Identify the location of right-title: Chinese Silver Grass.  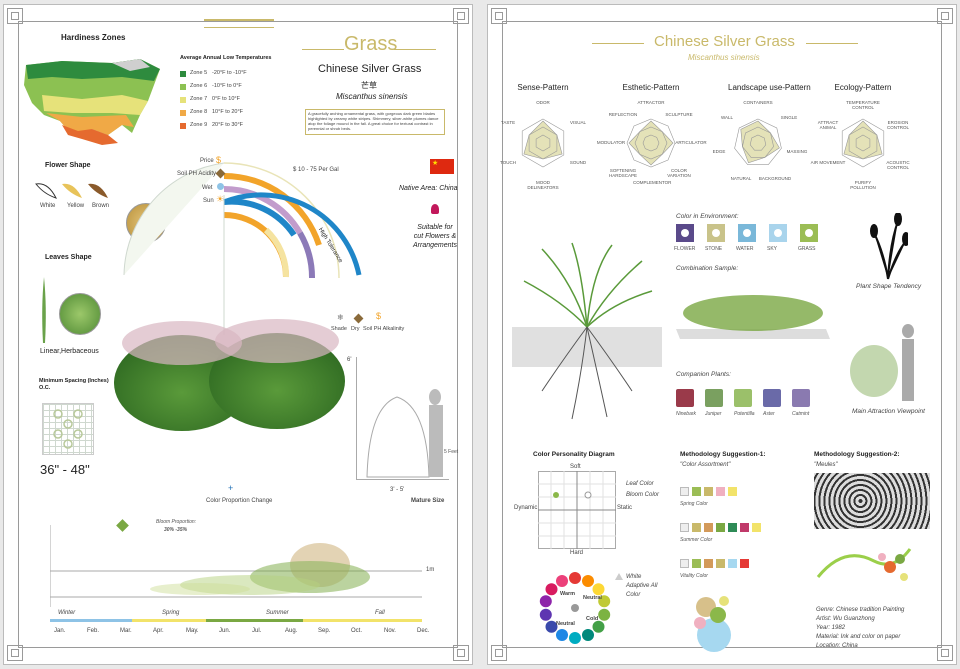
(724, 41).